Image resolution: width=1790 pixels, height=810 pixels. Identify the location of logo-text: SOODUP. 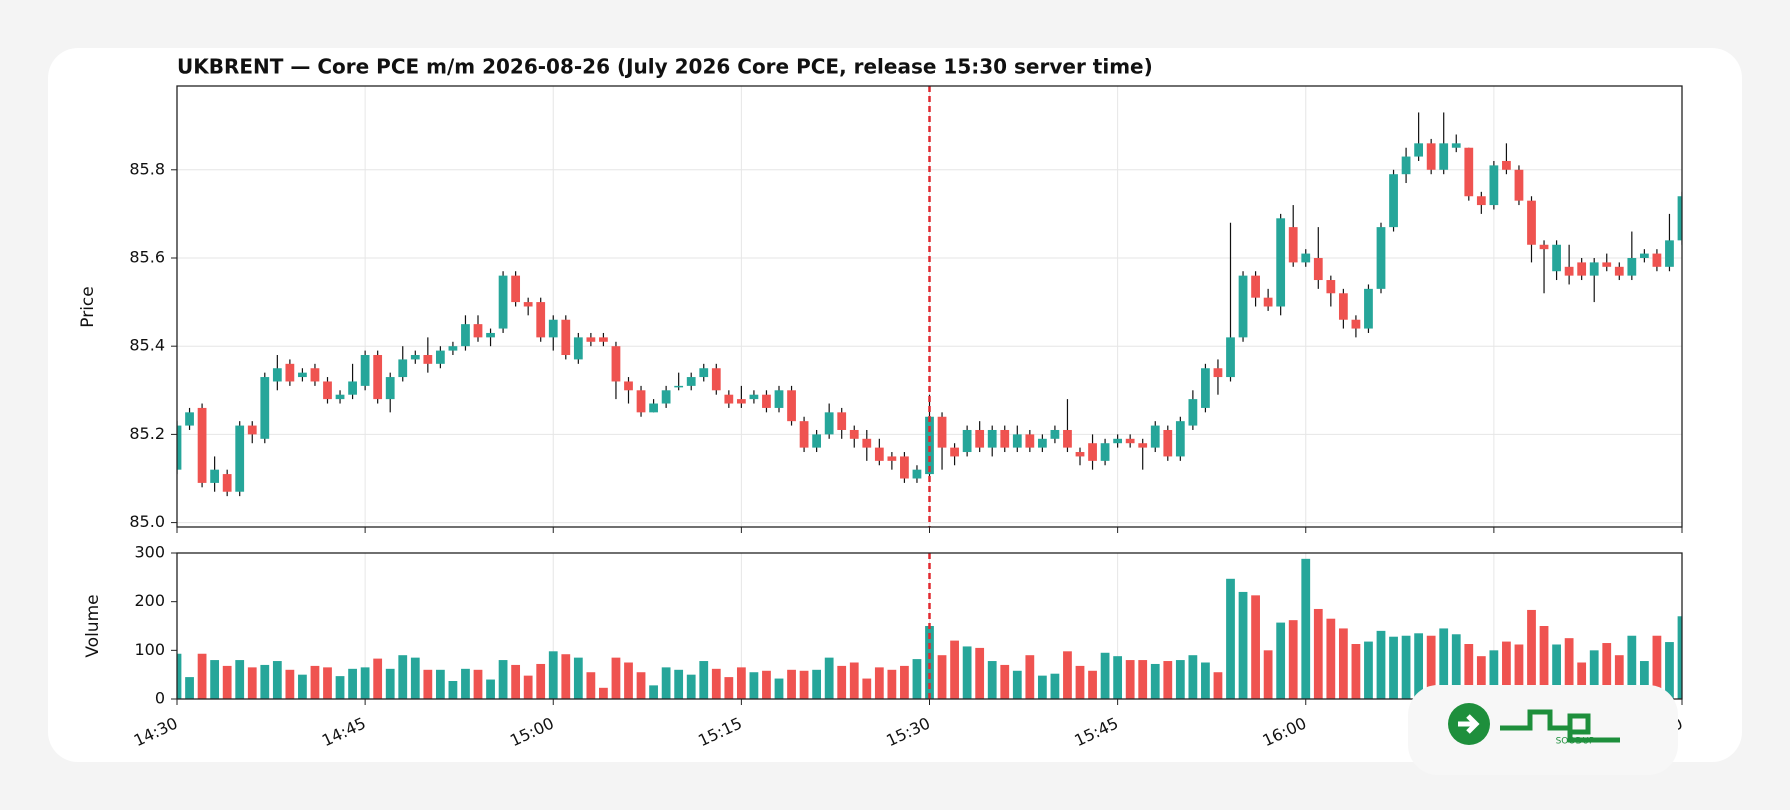
(1575, 742).